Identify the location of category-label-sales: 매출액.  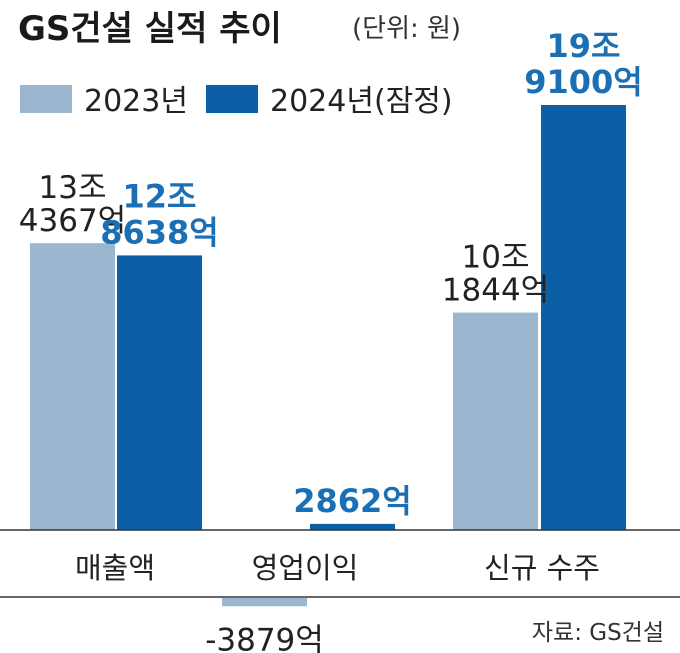
(115, 568).